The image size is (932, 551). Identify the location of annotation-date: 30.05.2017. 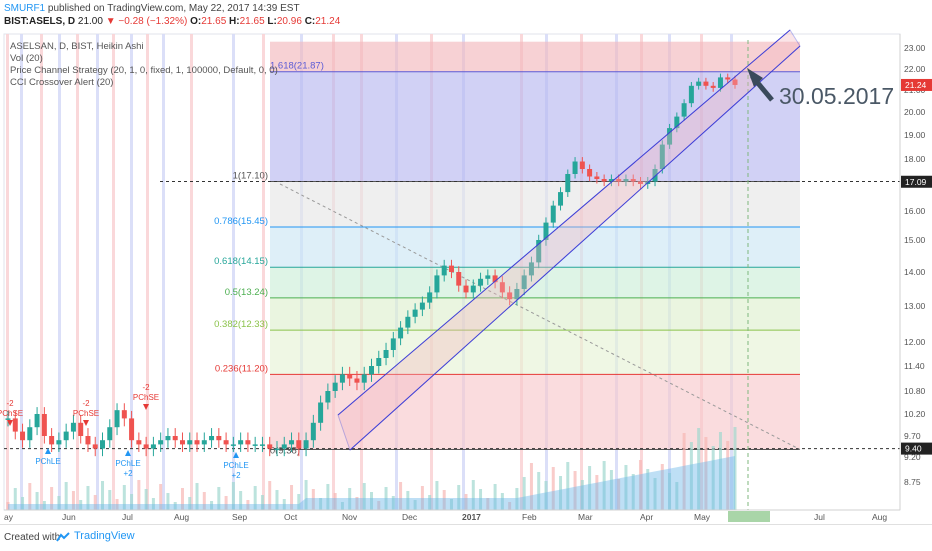
(836, 96).